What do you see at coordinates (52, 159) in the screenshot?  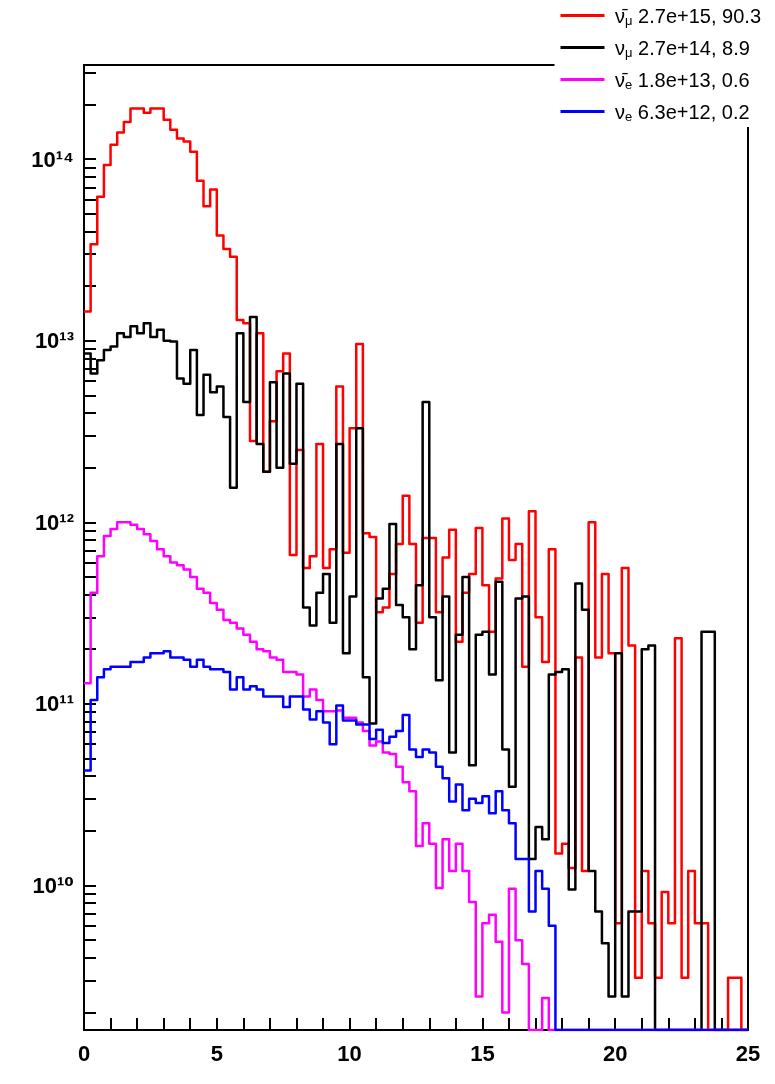 I see `y-tick-label: 10¹⁴` at bounding box center [52, 159].